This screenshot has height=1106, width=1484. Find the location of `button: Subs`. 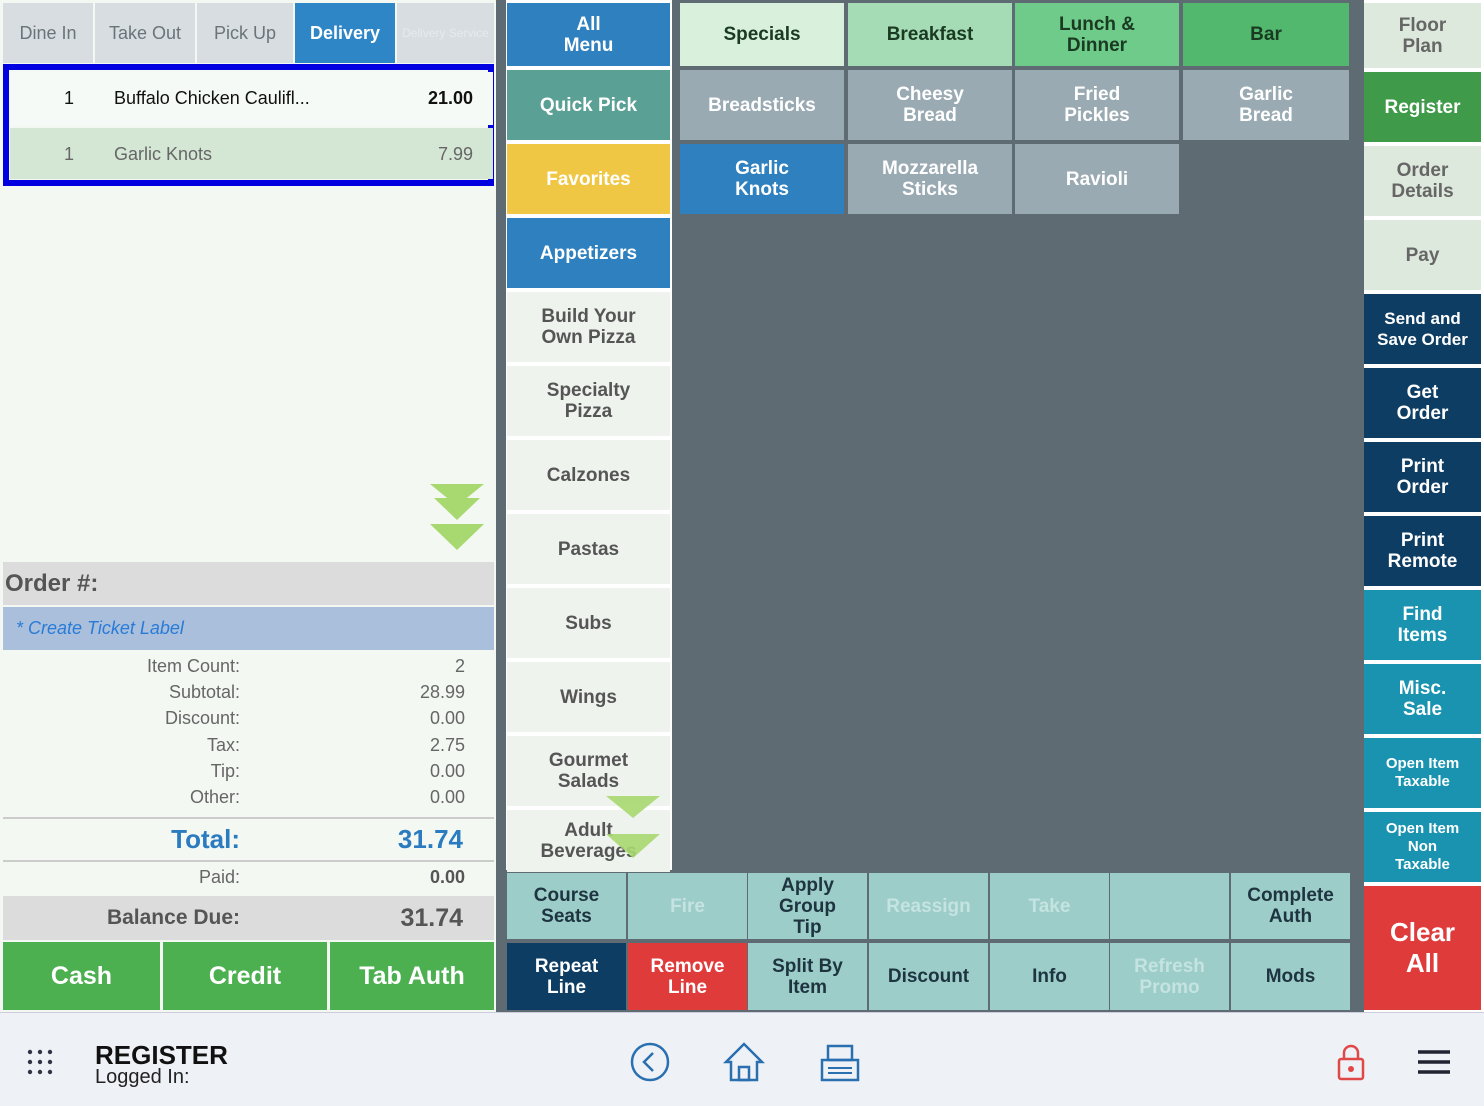

button: Subs is located at coordinates (588, 623).